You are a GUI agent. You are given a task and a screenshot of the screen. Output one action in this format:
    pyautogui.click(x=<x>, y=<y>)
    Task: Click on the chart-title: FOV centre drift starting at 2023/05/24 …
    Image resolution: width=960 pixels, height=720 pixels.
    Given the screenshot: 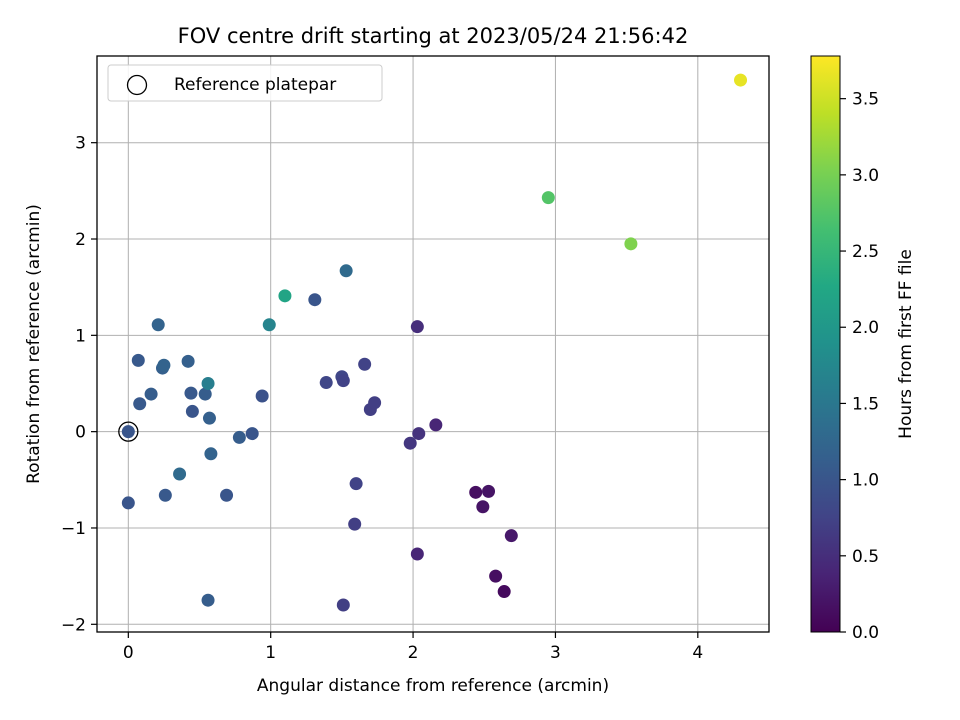 What is the action you would take?
    pyautogui.click(x=433, y=36)
    